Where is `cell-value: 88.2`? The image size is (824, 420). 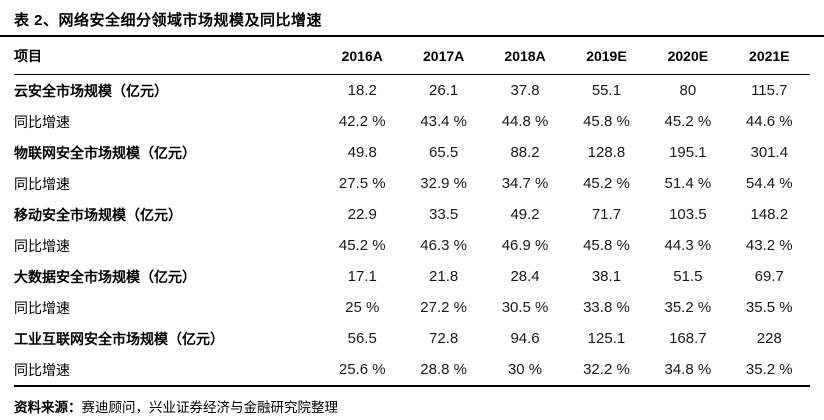
cell-value: 88.2 is located at coordinates (525, 152).